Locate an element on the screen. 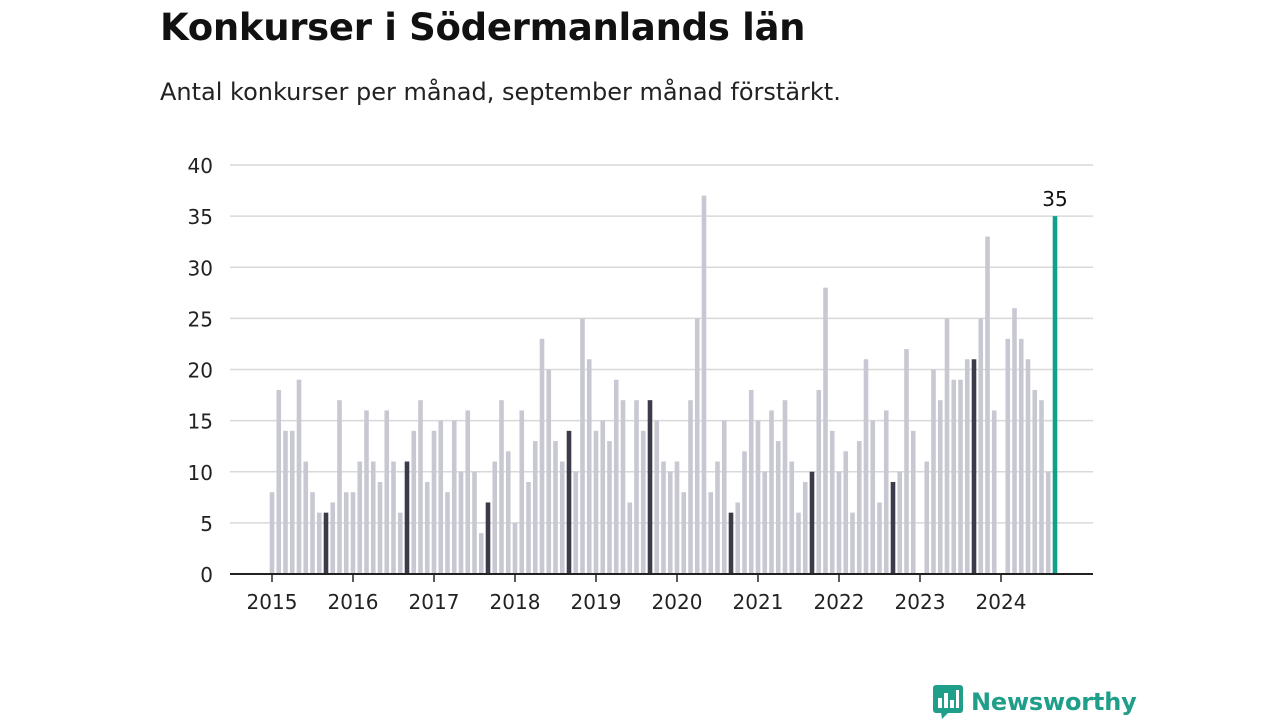  x-tick-label: 2018 is located at coordinates (515, 602).